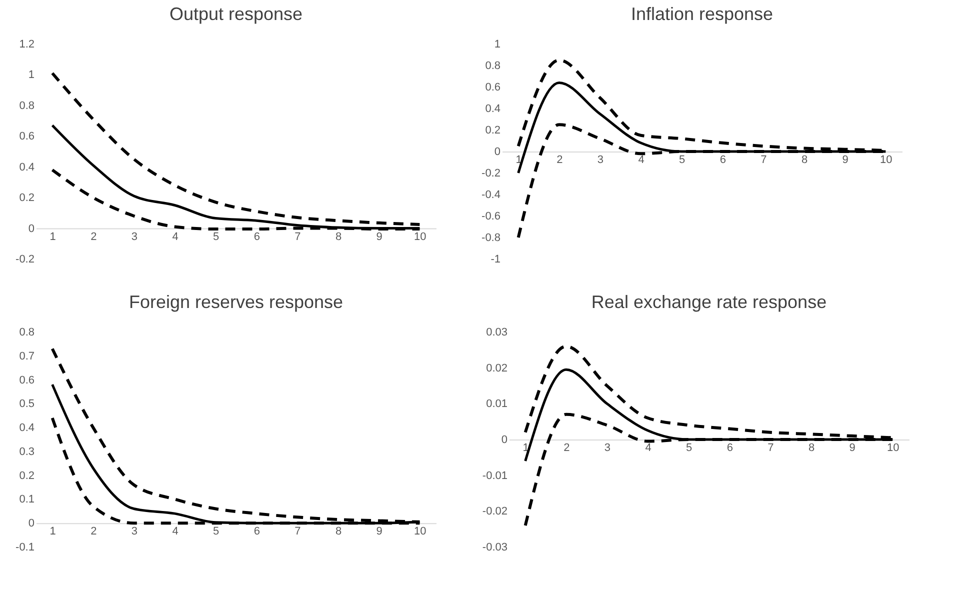  Describe the element at coordinates (26, 356) in the screenshot. I see `y-tick-label: 0.7` at that location.